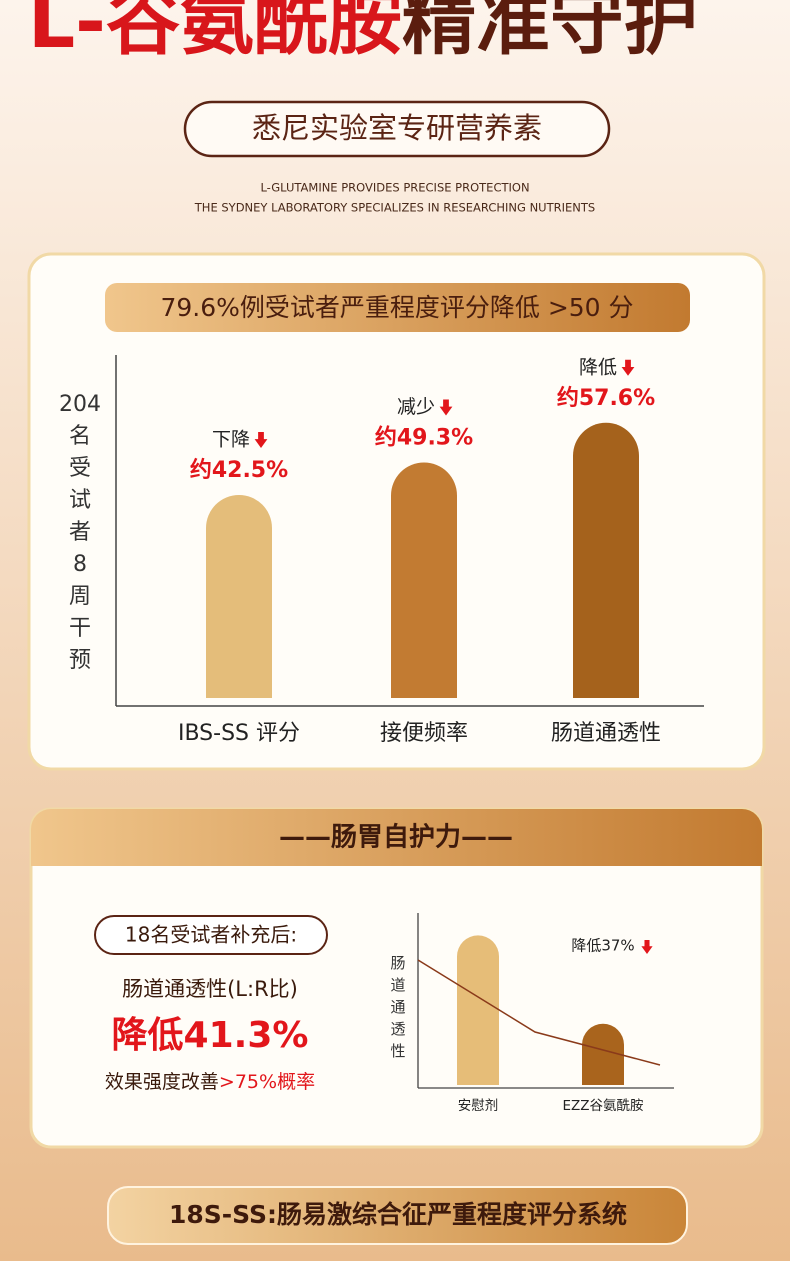  What do you see at coordinates (267, 1082) in the screenshot?
I see `effect-highlight: >75%概率` at bounding box center [267, 1082].